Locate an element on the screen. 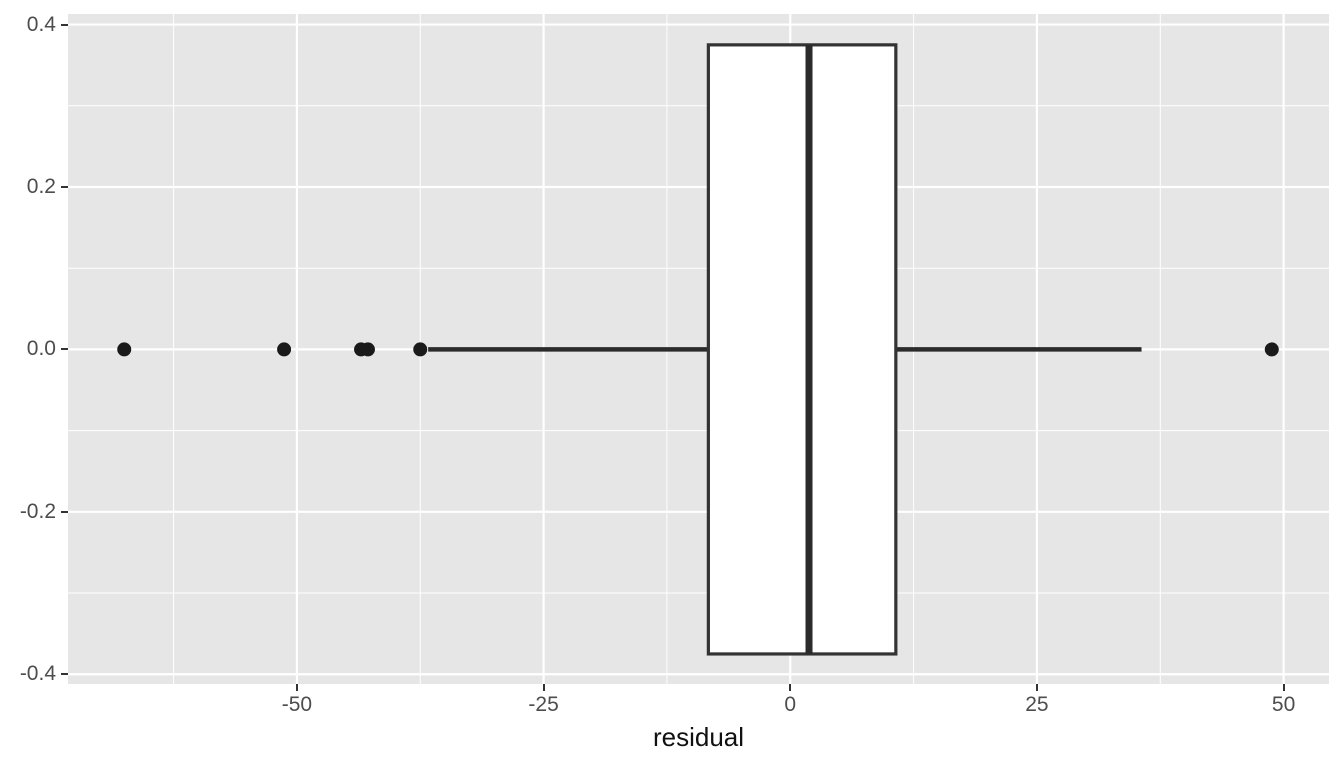  x-tick-label: 0 is located at coordinates (790, 704).